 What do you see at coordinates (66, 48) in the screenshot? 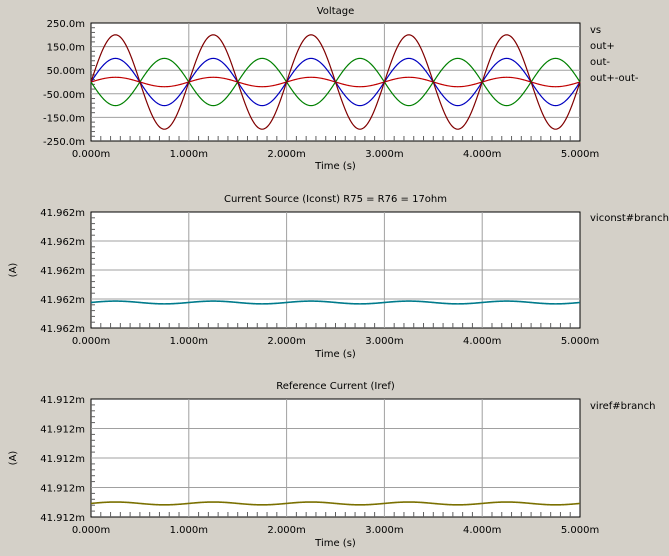
I see `y-tick-label: 150.0m` at bounding box center [66, 48].